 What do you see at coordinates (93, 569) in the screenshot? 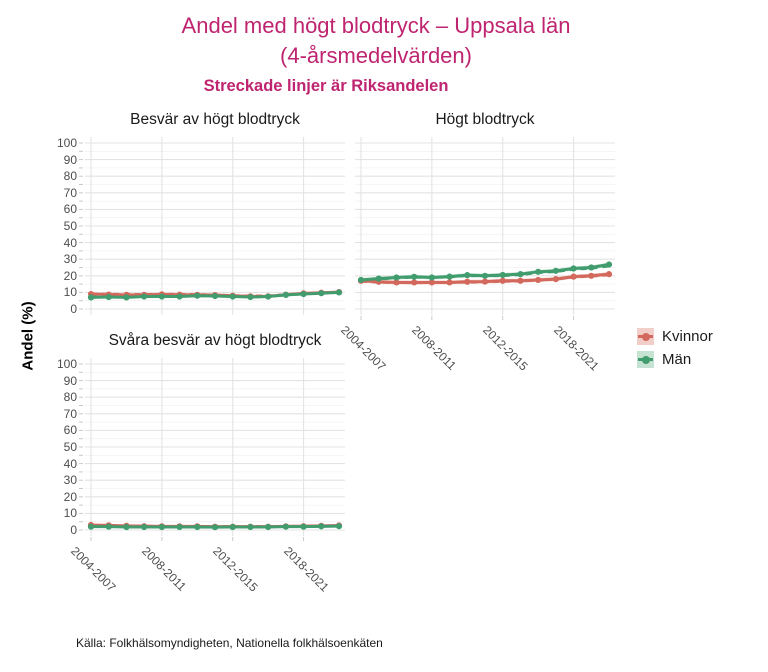
I see `x-tick-label: 2004-2007` at bounding box center [93, 569].